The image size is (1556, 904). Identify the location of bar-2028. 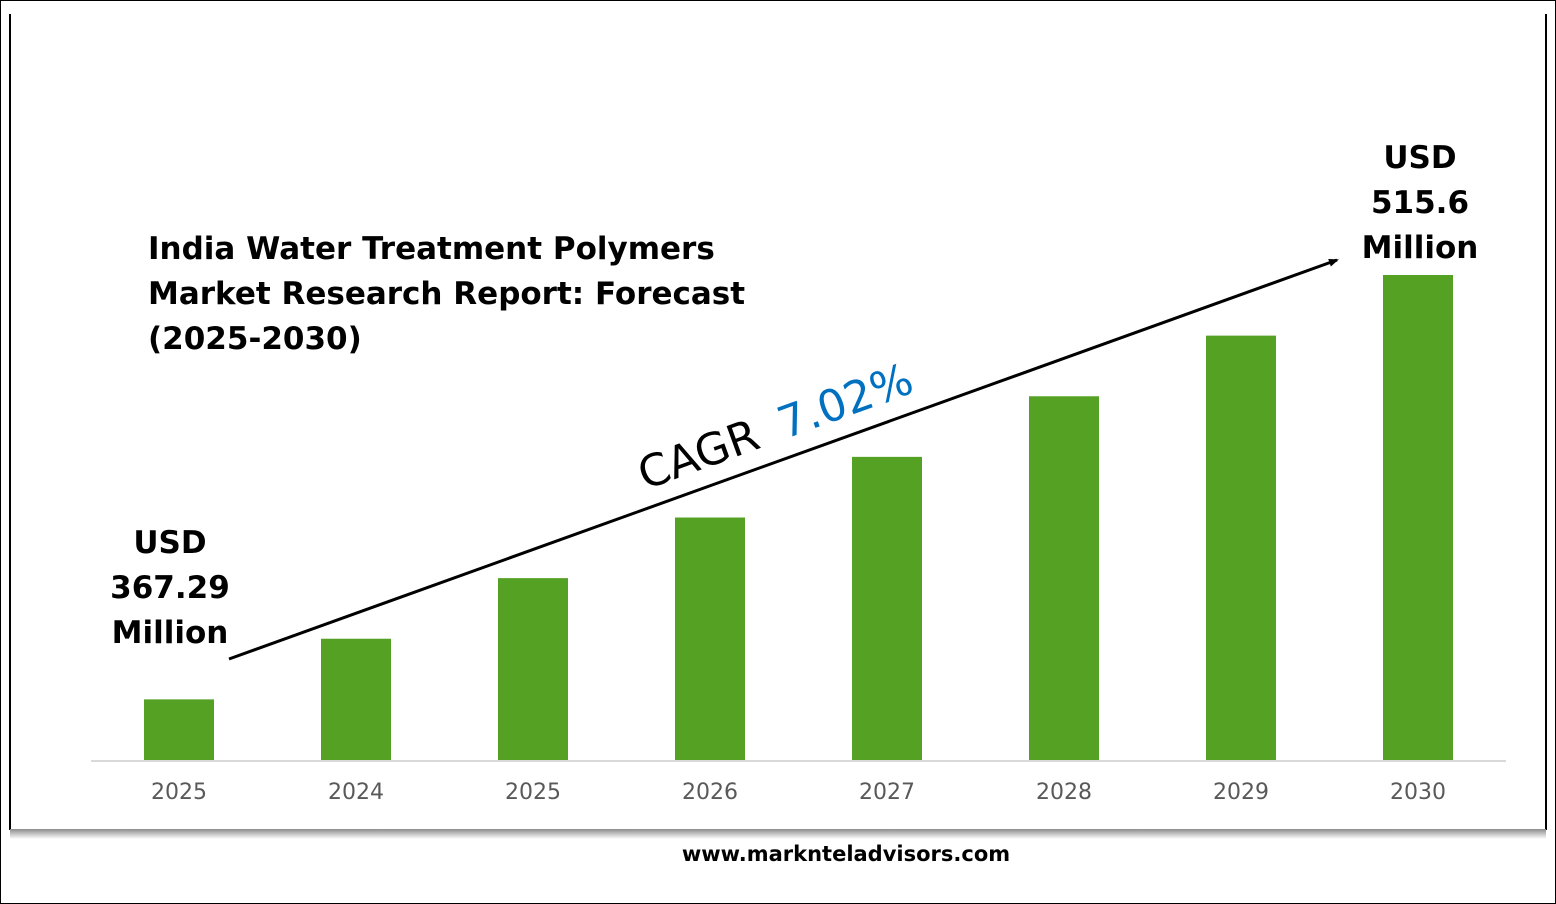
(1064, 578).